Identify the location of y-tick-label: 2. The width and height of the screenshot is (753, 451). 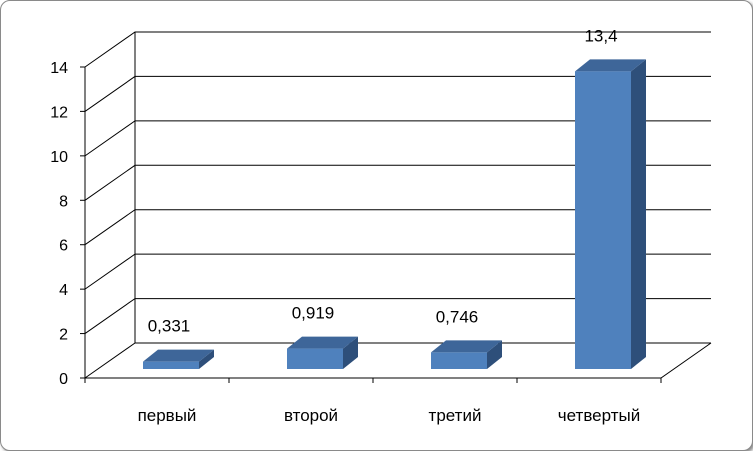
(63, 335).